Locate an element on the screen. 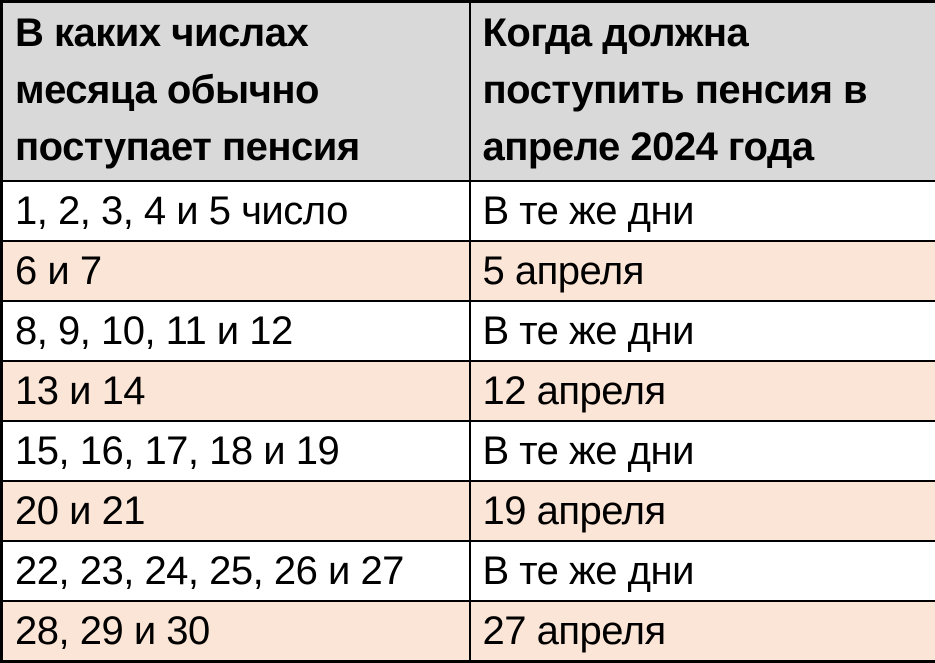  table-row: 20 и 21 19 апреля is located at coordinates (468, 511).